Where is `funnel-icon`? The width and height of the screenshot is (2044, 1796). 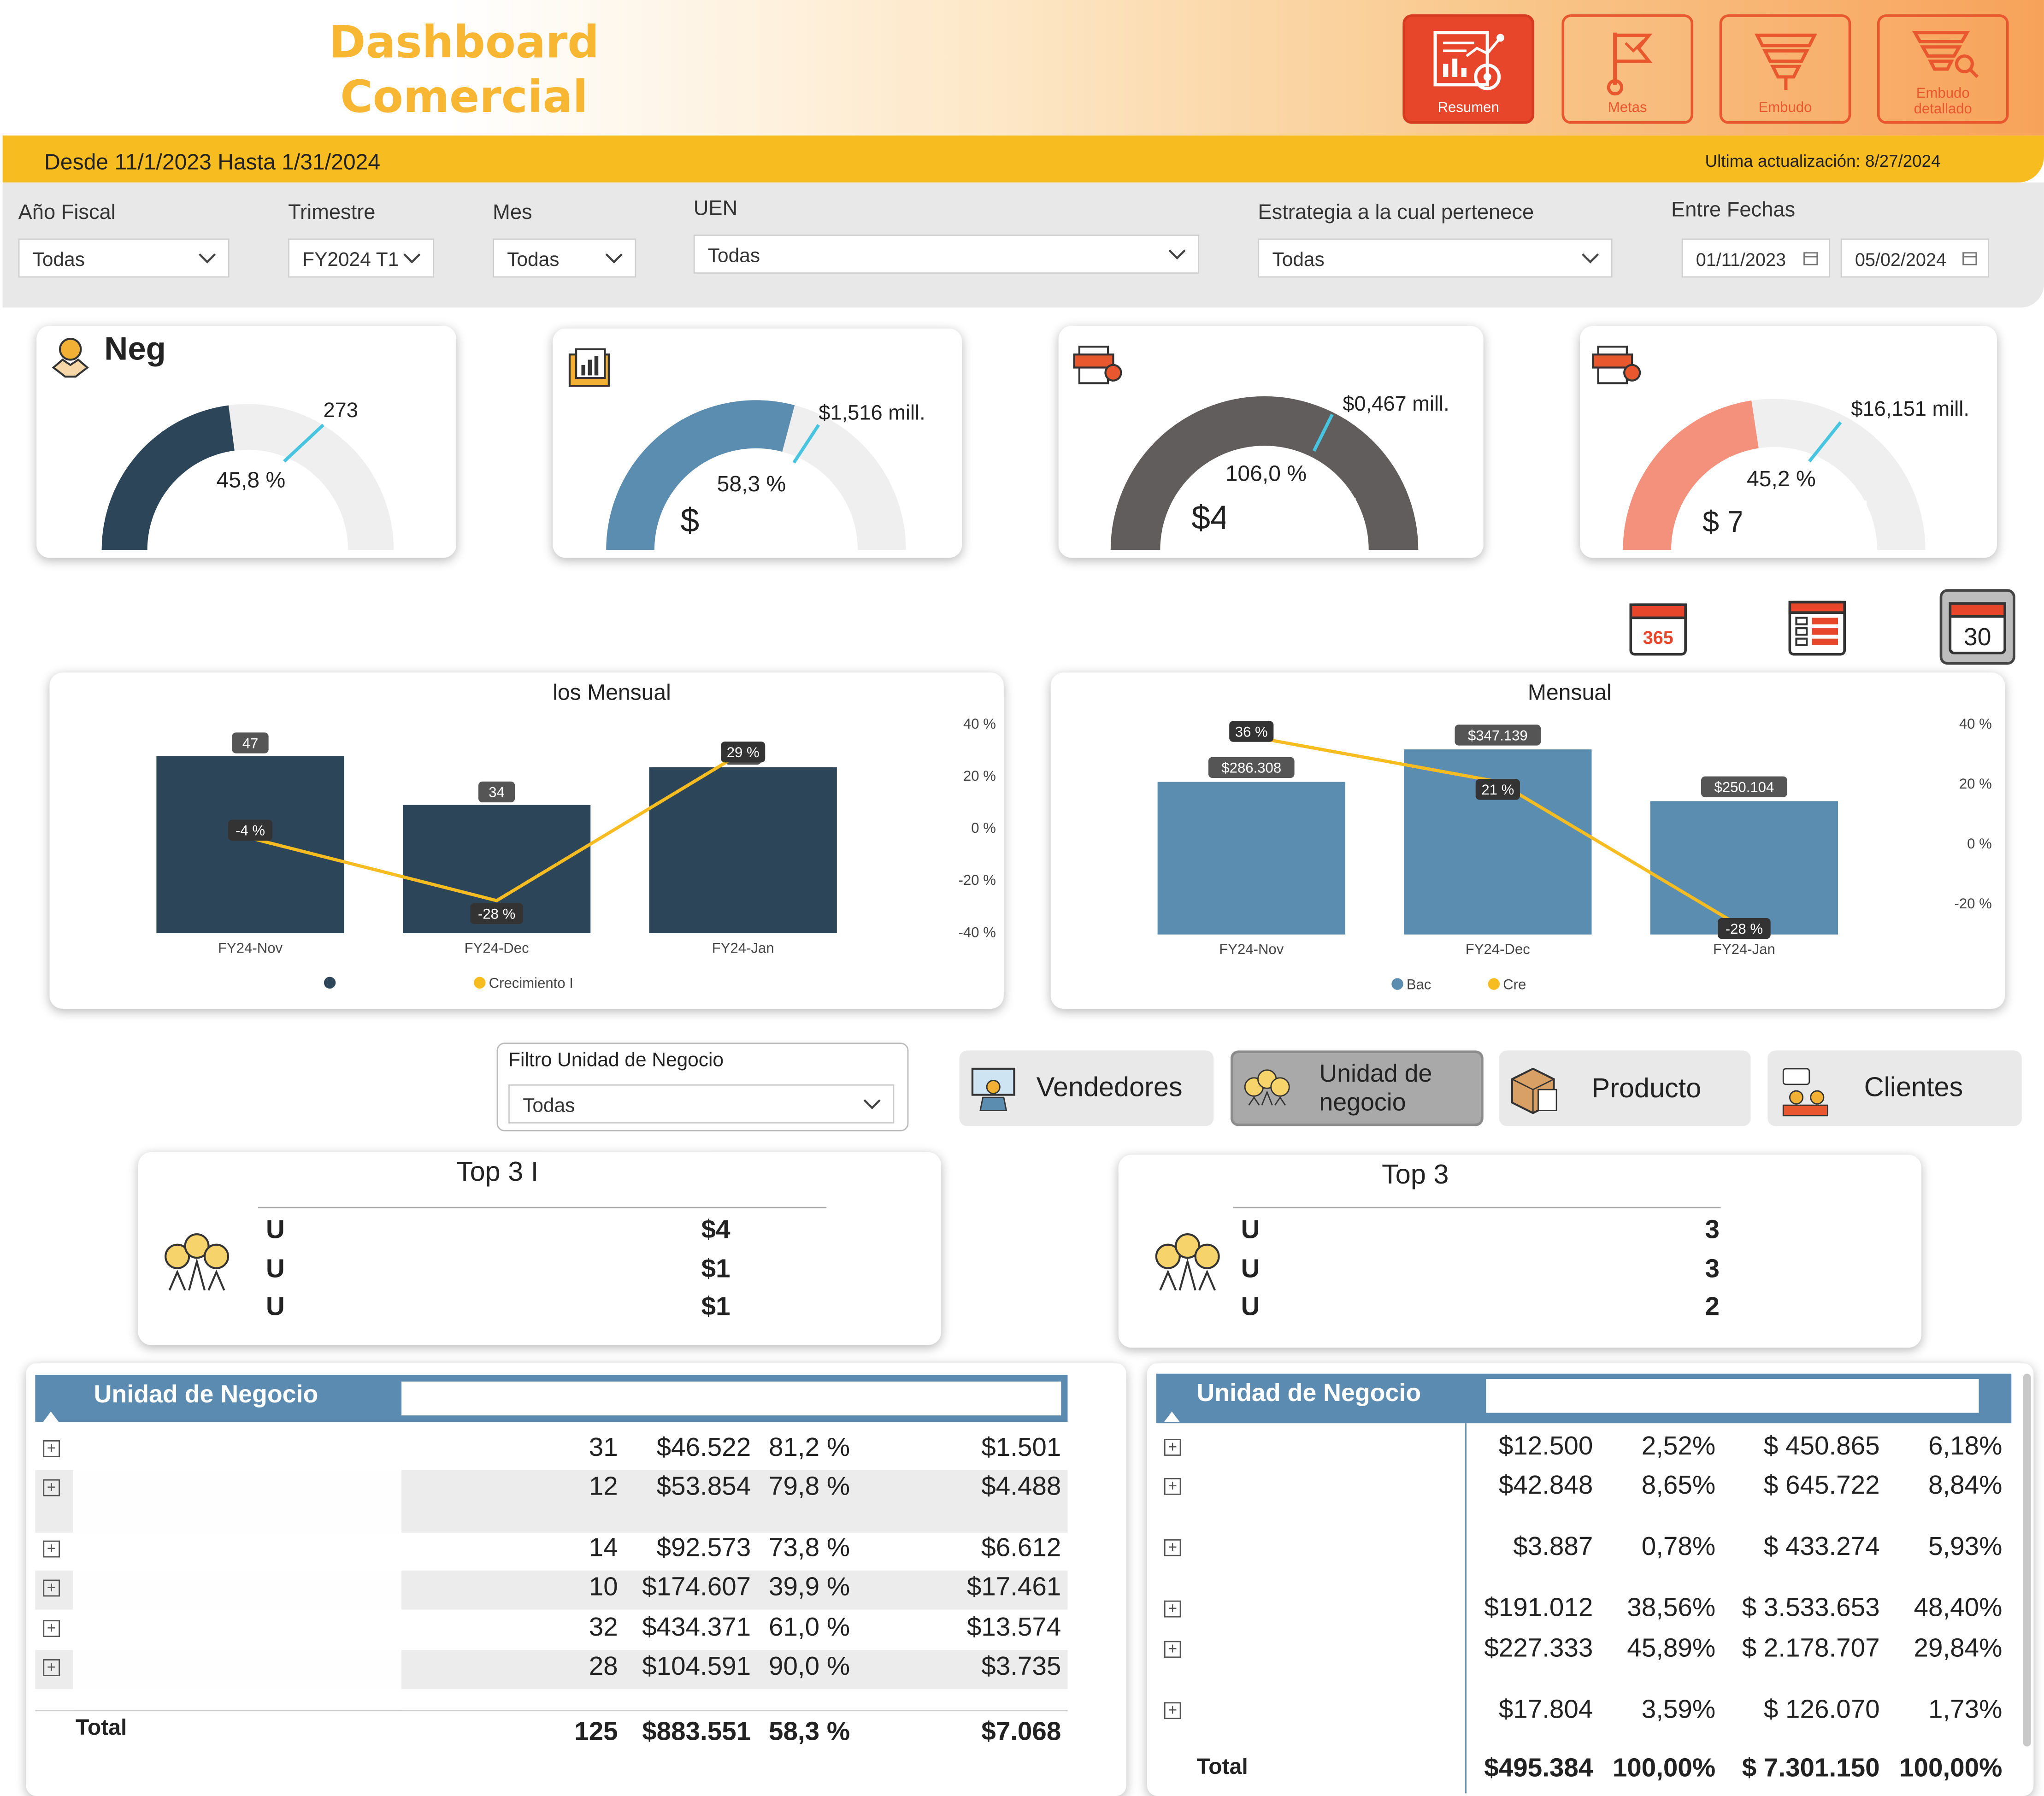 funnel-icon is located at coordinates (1786, 62).